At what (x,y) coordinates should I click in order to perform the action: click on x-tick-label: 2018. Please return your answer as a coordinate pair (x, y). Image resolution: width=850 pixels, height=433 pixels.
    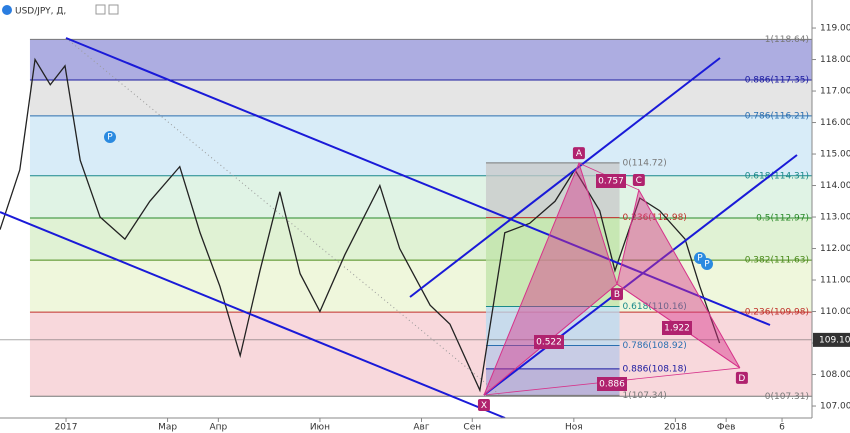
    Looking at the image, I should click on (675, 428).